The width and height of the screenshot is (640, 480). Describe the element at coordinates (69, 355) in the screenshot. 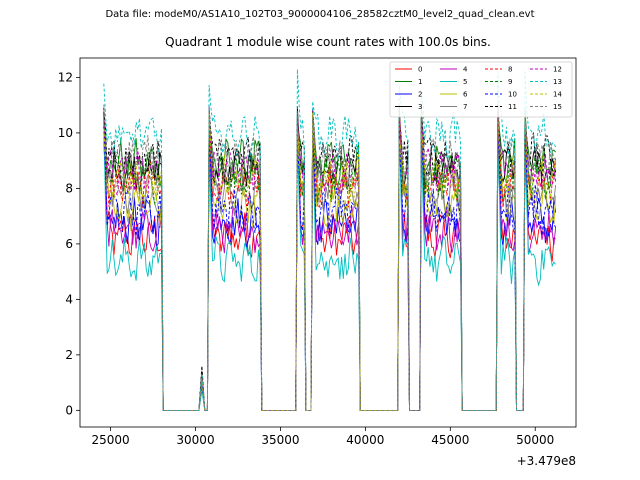

I see `y-tick-label: 2` at that location.